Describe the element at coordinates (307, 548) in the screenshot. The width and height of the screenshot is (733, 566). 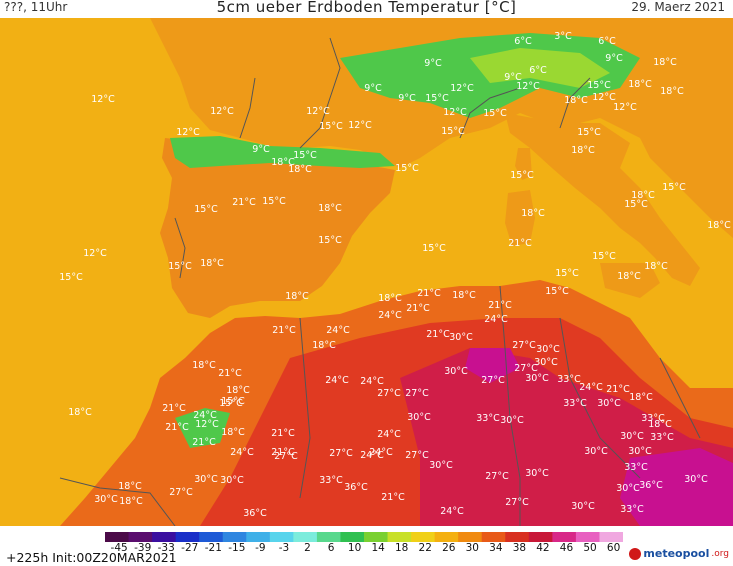
I see `colorbar-tick-label: 2` at that location.